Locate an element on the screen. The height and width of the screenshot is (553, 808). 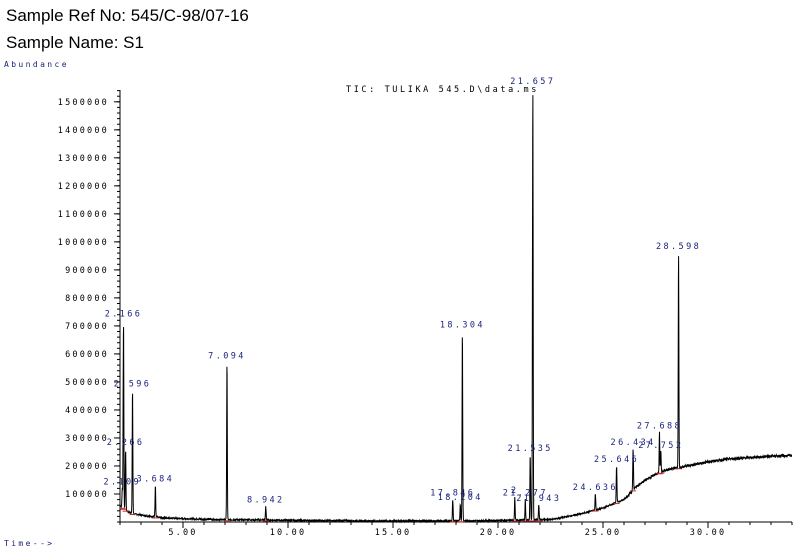
y-tick-label: 200000 is located at coordinates (87, 467).